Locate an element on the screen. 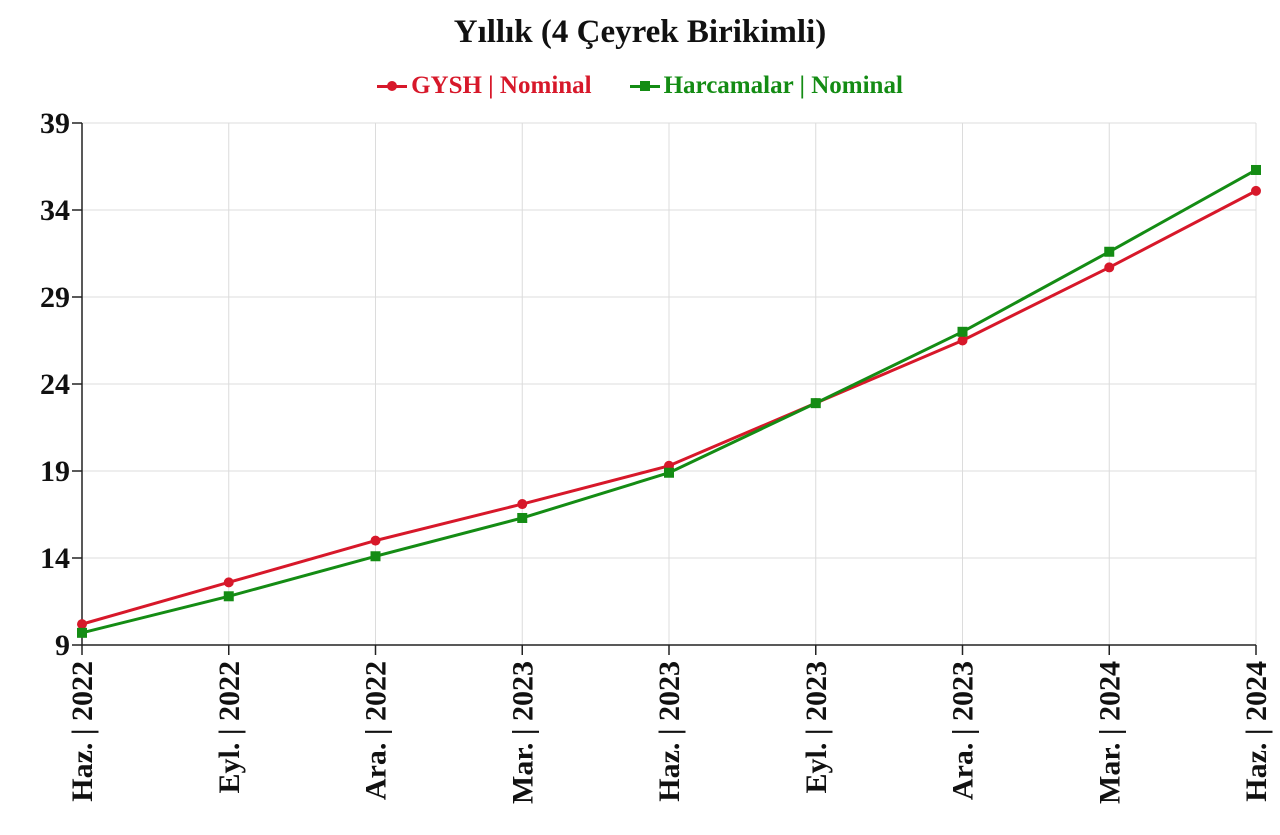  legend-item-gysh: GYSH | Nominal is located at coordinates (484, 86).